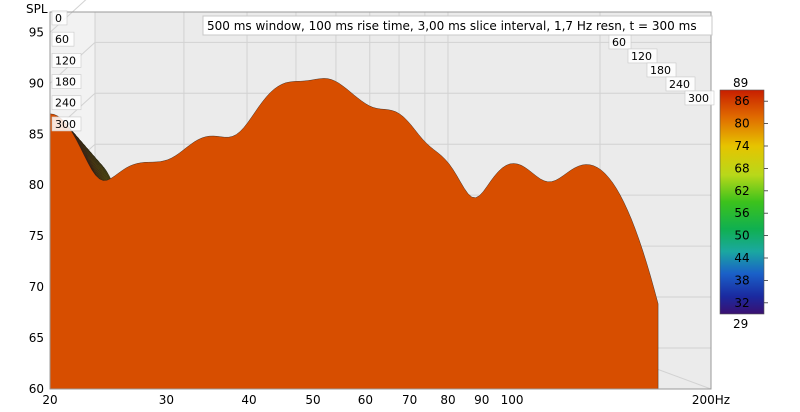 The width and height of the screenshot is (800, 412). I want to click on slice-label-right: 300, so click(698, 98).